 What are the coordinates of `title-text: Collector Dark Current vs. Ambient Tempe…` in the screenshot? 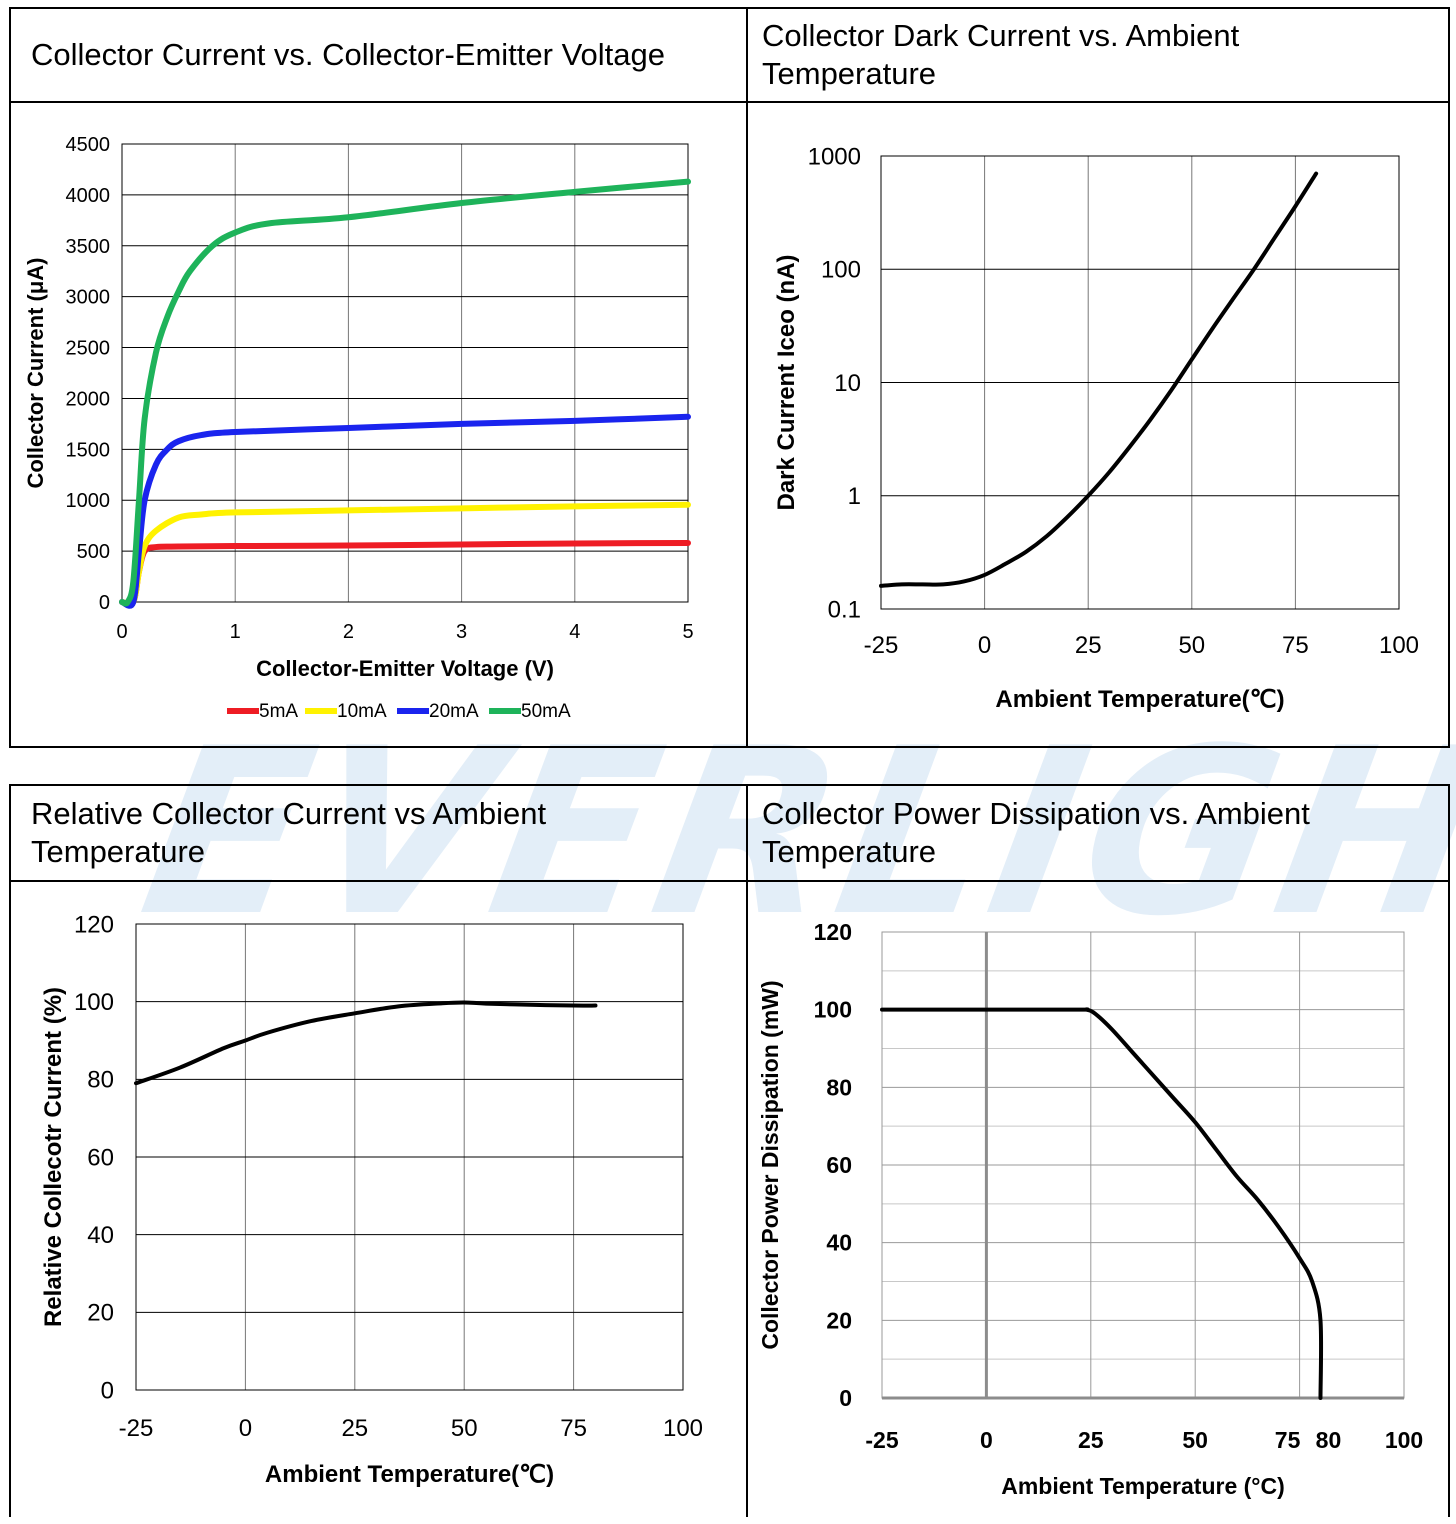 It's located at (1001, 54).